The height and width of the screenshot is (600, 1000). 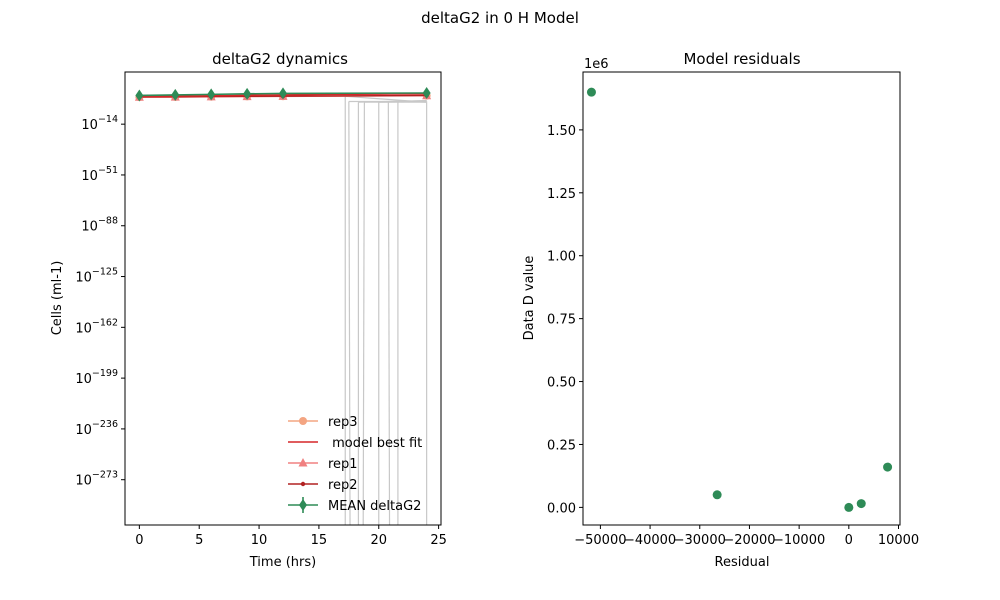 What do you see at coordinates (561, 383) in the screenshot?
I see `y-tick-label: 0.50` at bounding box center [561, 383].